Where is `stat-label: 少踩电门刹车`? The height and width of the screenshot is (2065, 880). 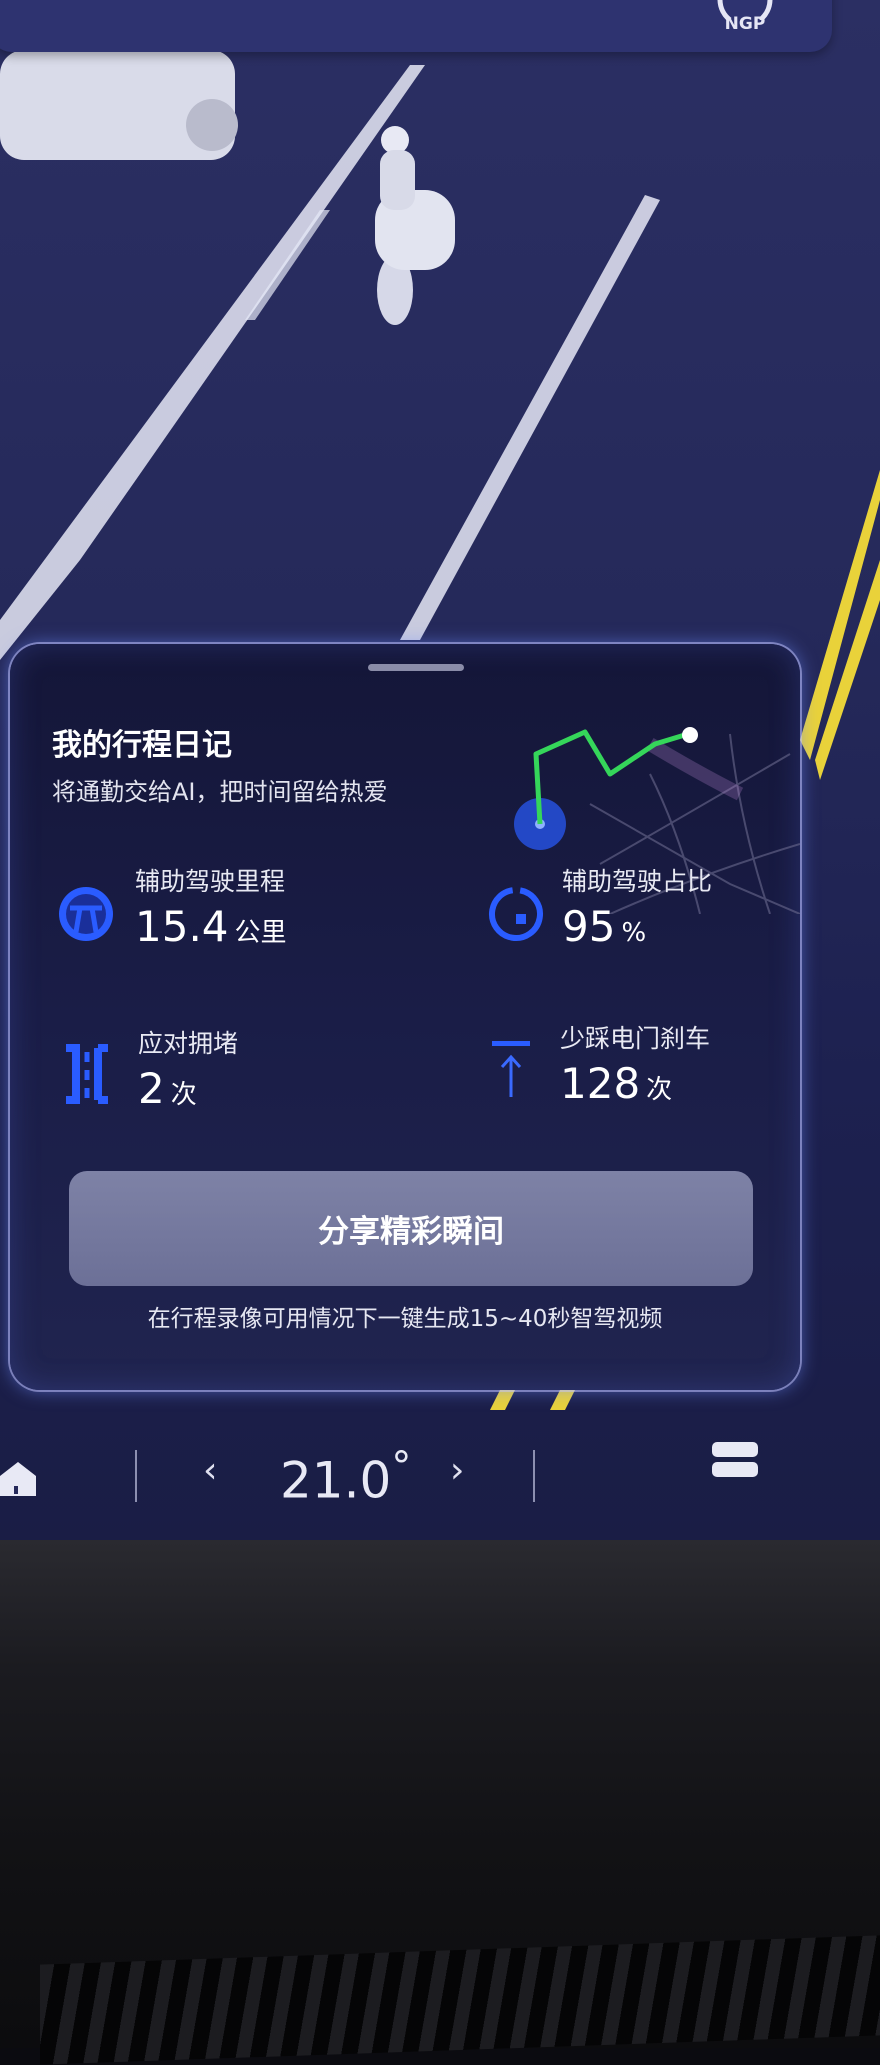
stat-label: 少踩电门刹车 is located at coordinates (635, 1038).